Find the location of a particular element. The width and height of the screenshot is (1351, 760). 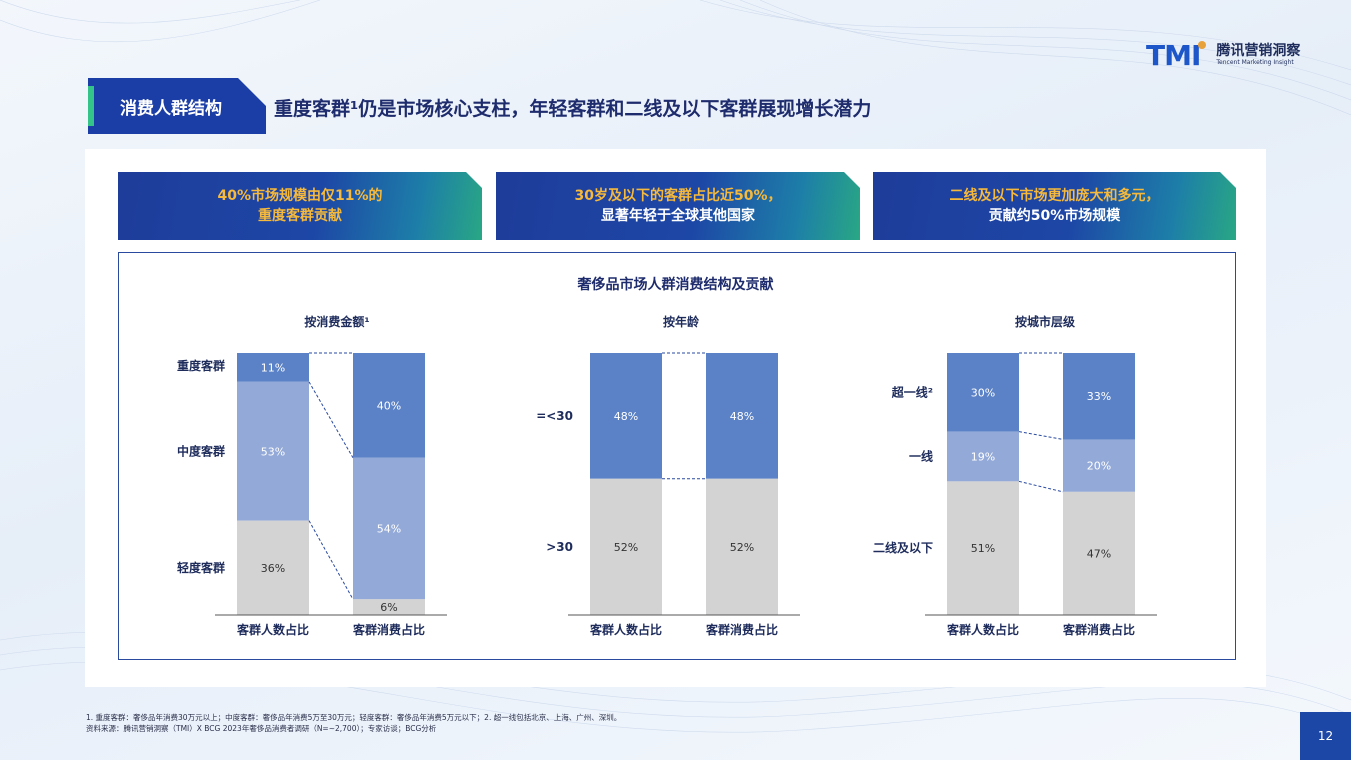

data-label-1-1-2: 53% is located at coordinates (273, 451).